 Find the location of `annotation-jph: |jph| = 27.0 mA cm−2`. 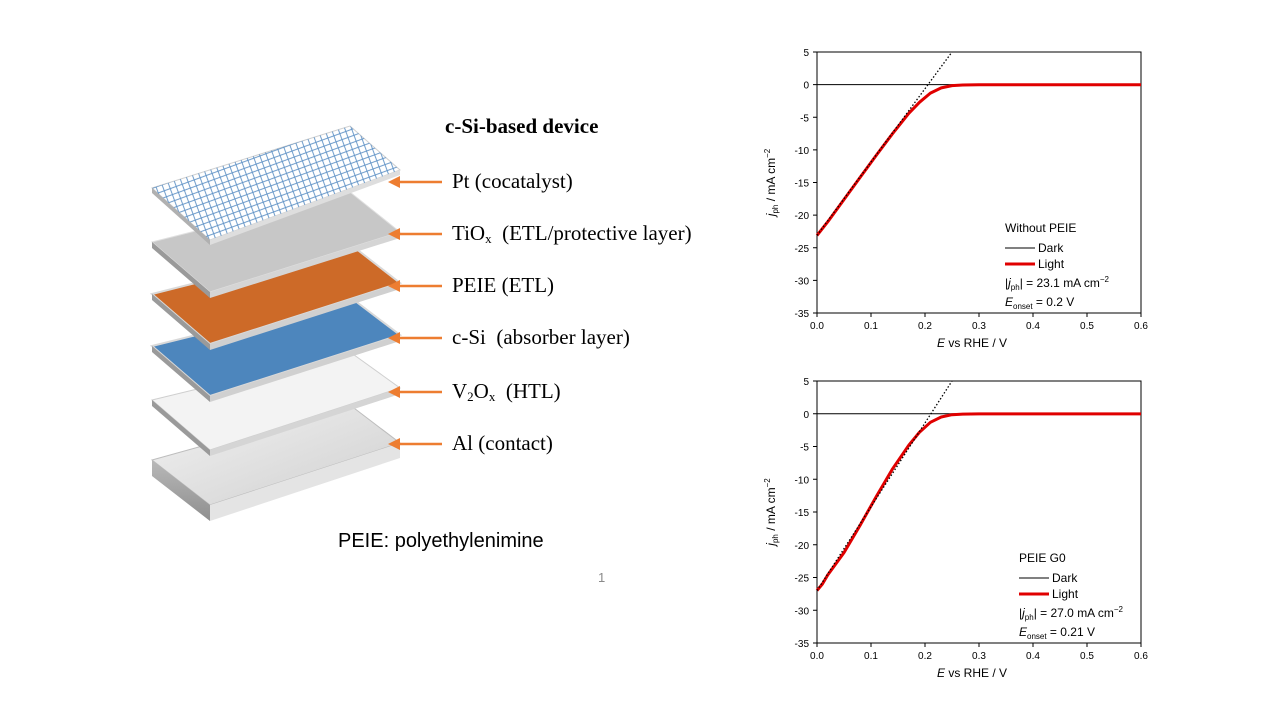

annotation-jph: |jph| = 27.0 mA cm−2 is located at coordinates (1071, 613).